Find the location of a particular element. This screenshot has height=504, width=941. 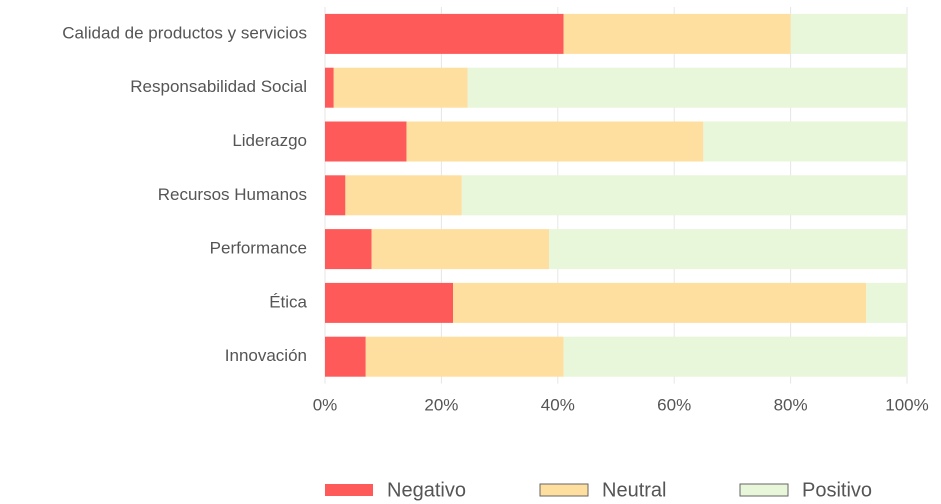

y-tick-label: Ética is located at coordinates (288, 301).